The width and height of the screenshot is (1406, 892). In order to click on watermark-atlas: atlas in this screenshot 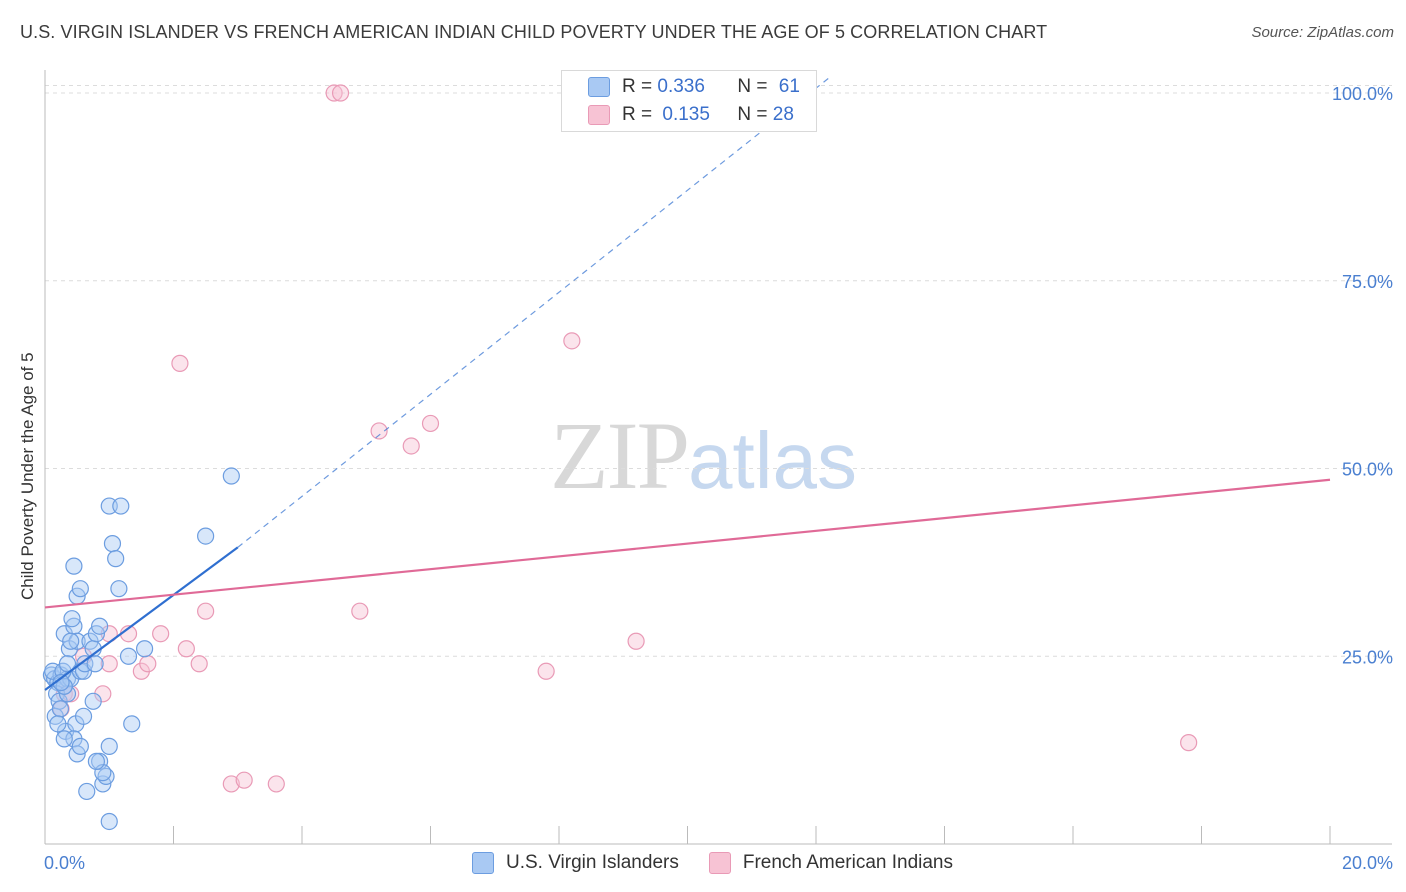, I will do `click(772, 460)`.